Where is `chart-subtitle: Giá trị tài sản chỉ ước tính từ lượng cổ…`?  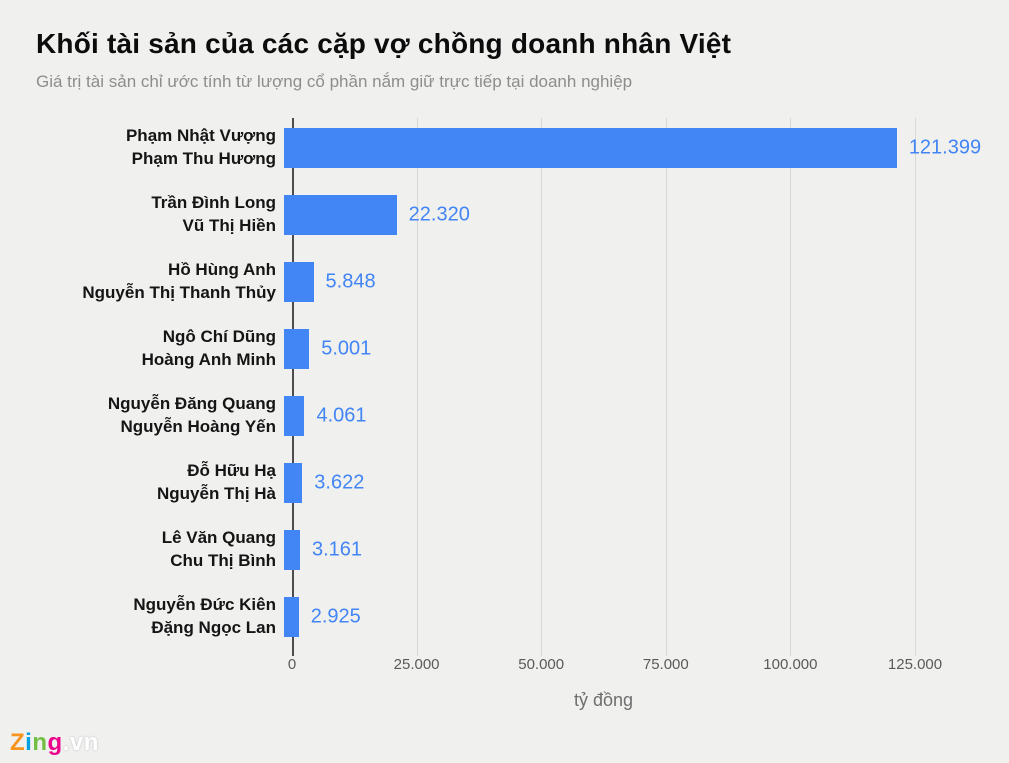
chart-subtitle: Giá trị tài sản chỉ ước tính từ lượng cổ… is located at coordinates (334, 81).